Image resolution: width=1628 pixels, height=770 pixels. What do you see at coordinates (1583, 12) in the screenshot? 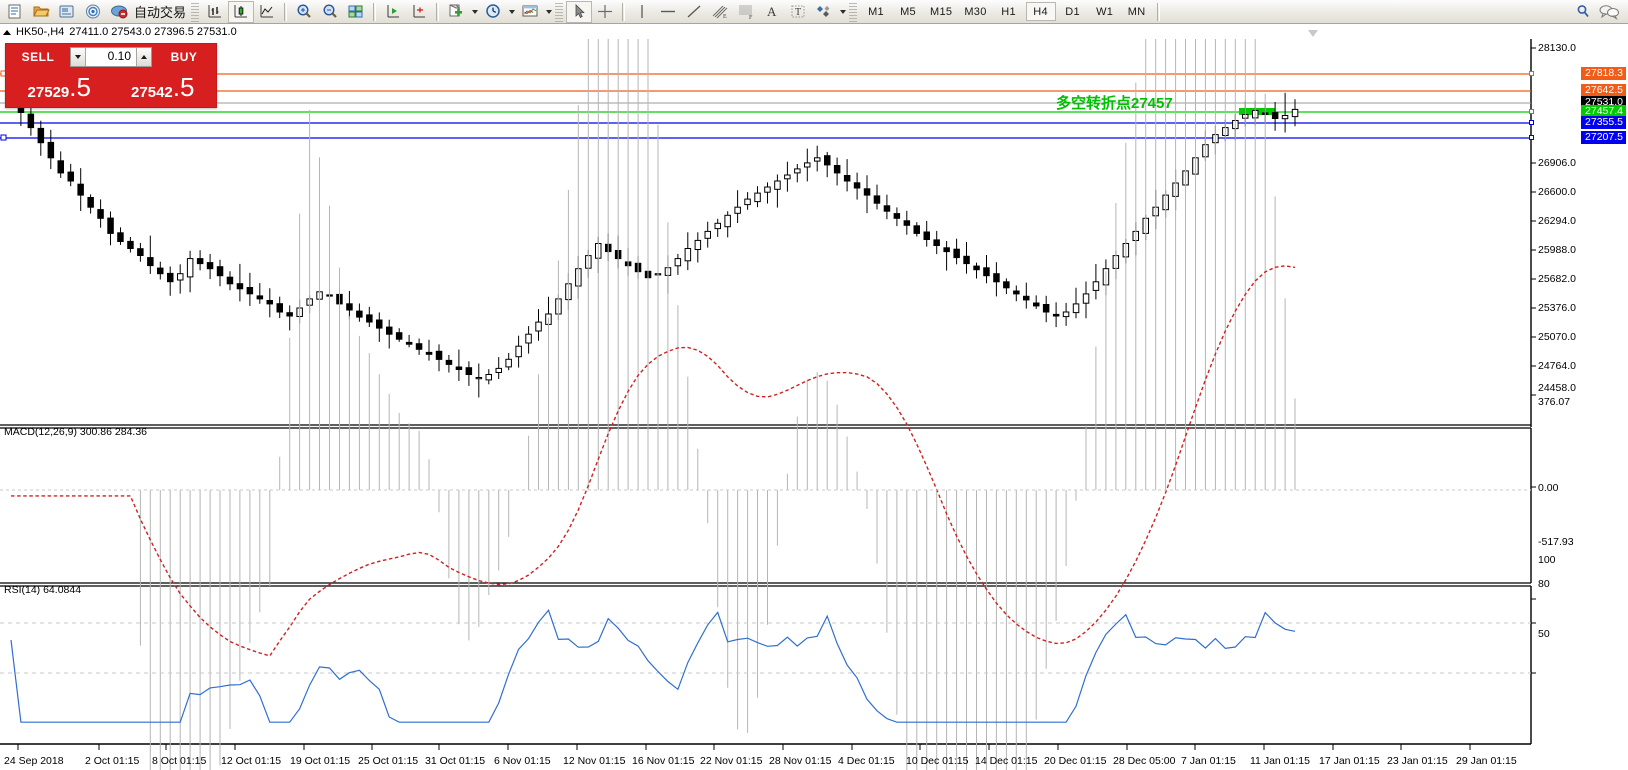
I see `search-icon` at bounding box center [1583, 12].